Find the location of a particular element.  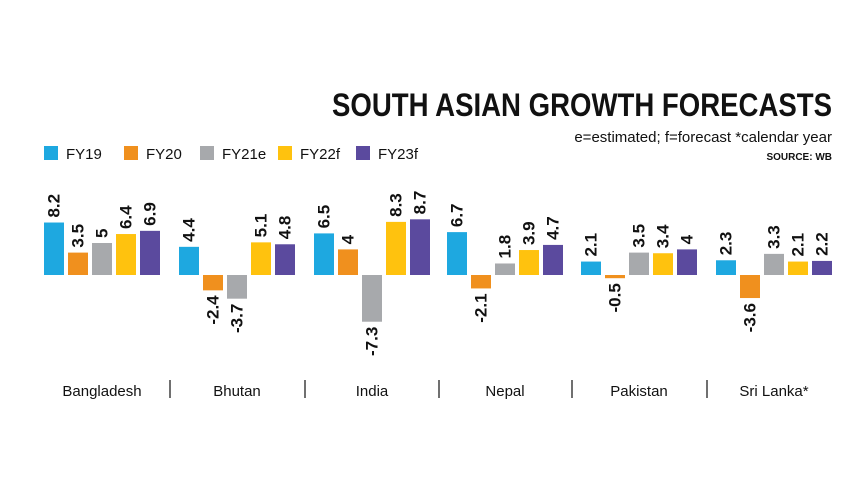

value-label-nepal-fy20: -2.1 is located at coordinates (481, 307).